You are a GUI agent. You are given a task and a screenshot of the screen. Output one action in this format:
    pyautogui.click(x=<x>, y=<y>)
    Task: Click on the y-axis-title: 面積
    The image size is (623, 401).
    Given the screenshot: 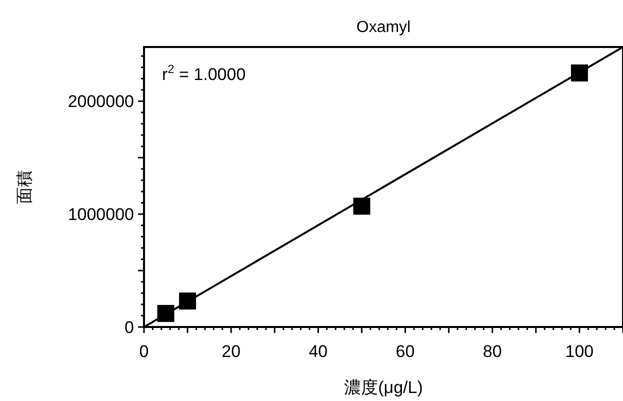 What is the action you would take?
    pyautogui.click(x=24, y=187)
    